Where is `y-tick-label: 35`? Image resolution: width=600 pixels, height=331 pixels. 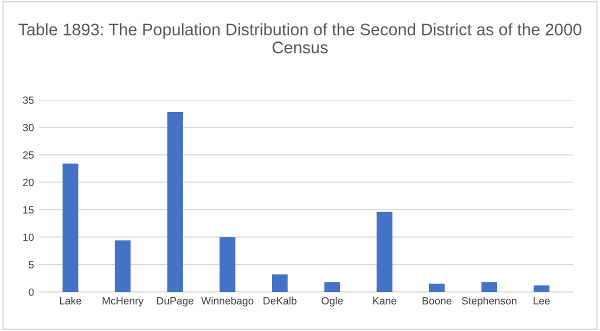
y-tick-label: 35 is located at coordinates (28, 100).